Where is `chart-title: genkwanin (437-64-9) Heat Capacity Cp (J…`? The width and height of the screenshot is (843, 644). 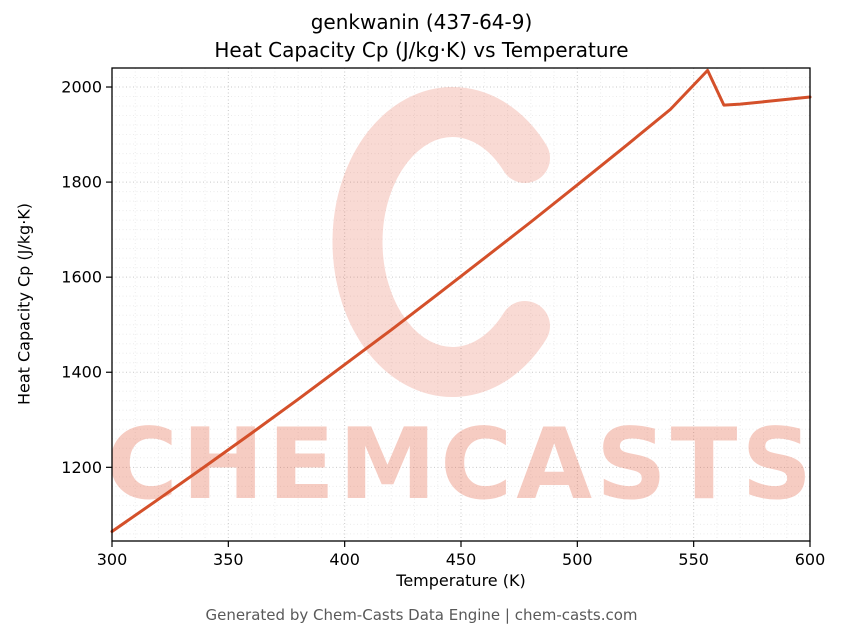 chart-title: genkwanin (437-64-9) Heat Capacity Cp (J… is located at coordinates (421, 36).